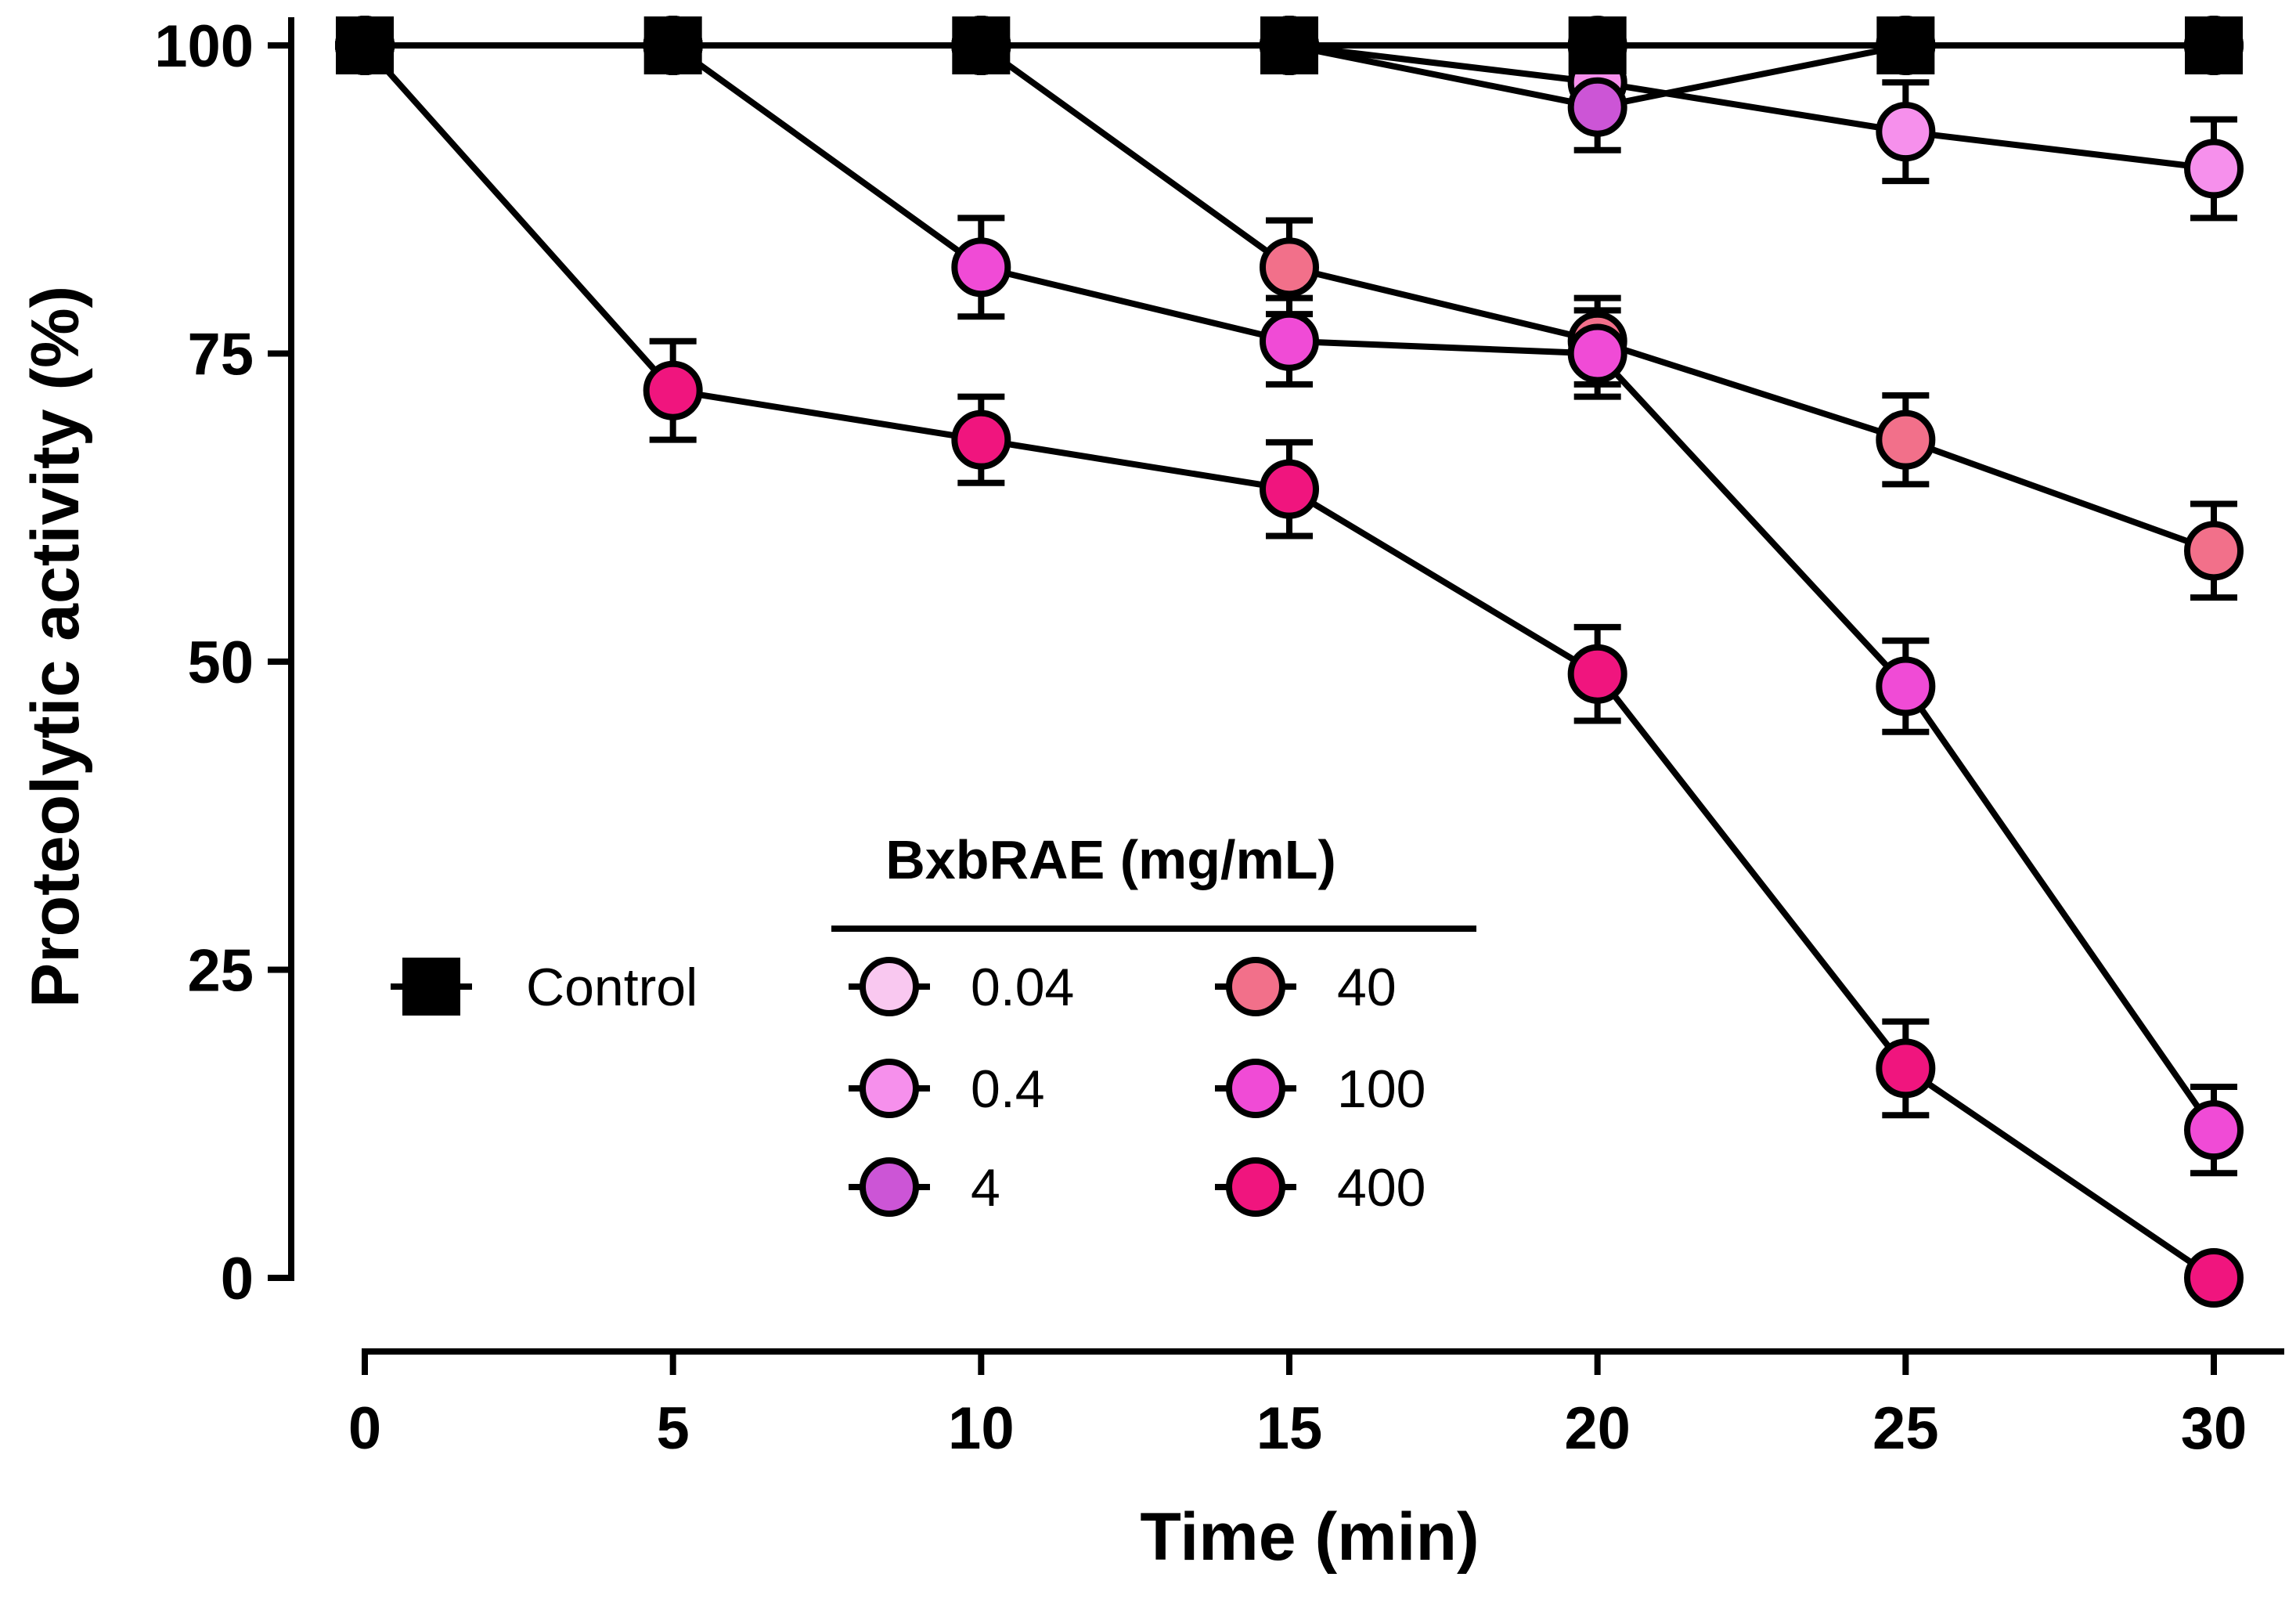 This screenshot has height=1613, width=2296. What do you see at coordinates (1905, 1428) in the screenshot?
I see `x-tick-label: 25` at bounding box center [1905, 1428].